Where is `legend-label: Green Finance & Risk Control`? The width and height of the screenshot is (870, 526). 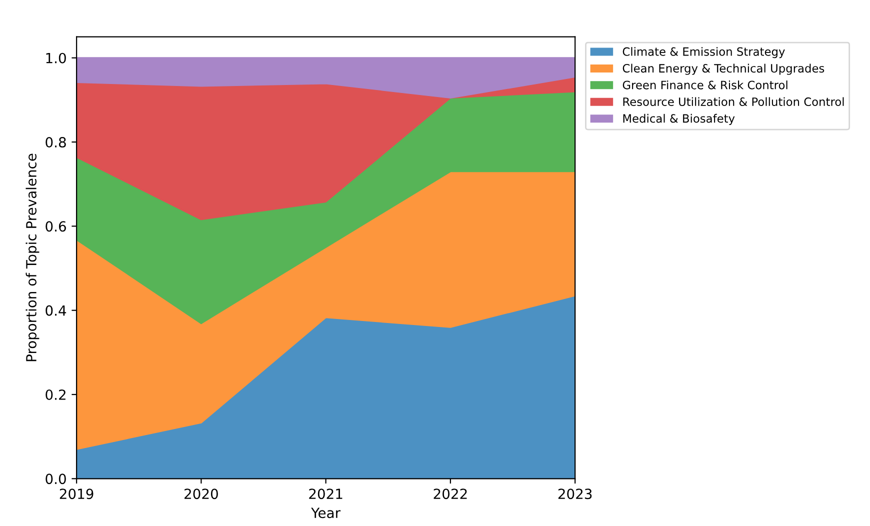
legend-label: Green Finance & Risk Control is located at coordinates (705, 85).